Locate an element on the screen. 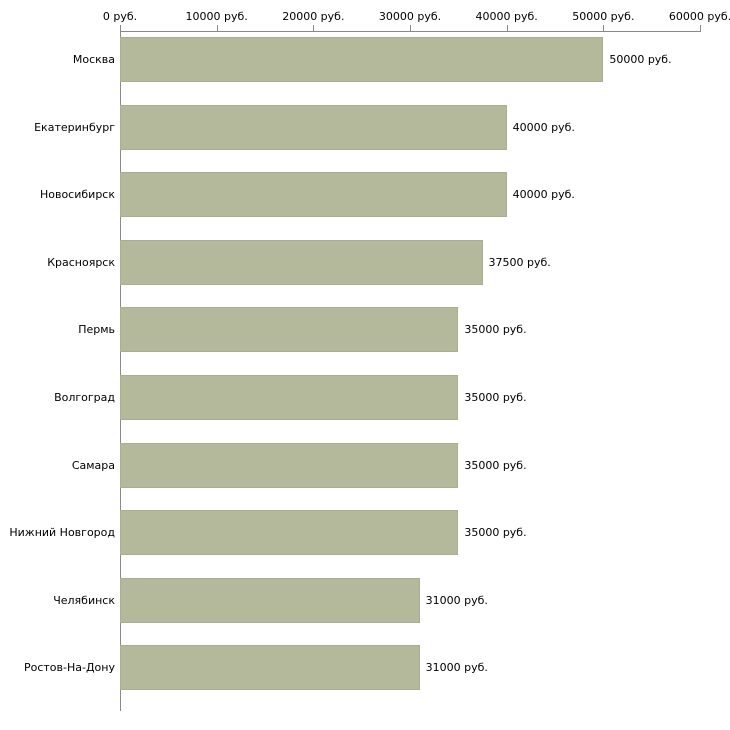 This screenshot has width=730, height=730. x-axis-line is located at coordinates (410, 31).